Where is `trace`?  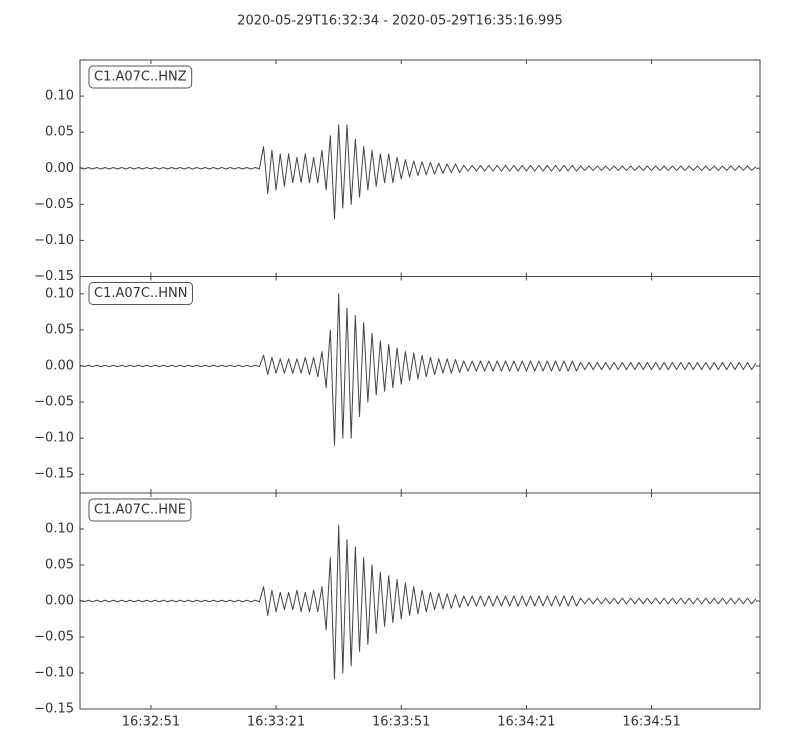 trace is located at coordinates (418, 172).